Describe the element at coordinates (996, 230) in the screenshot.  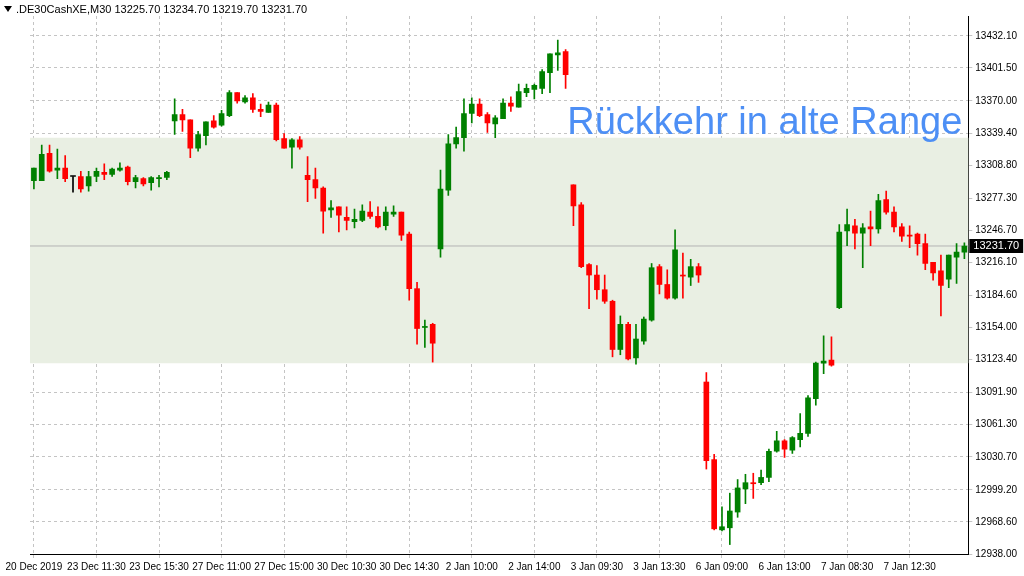
I see `y-tick-label: 13246.70` at that location.